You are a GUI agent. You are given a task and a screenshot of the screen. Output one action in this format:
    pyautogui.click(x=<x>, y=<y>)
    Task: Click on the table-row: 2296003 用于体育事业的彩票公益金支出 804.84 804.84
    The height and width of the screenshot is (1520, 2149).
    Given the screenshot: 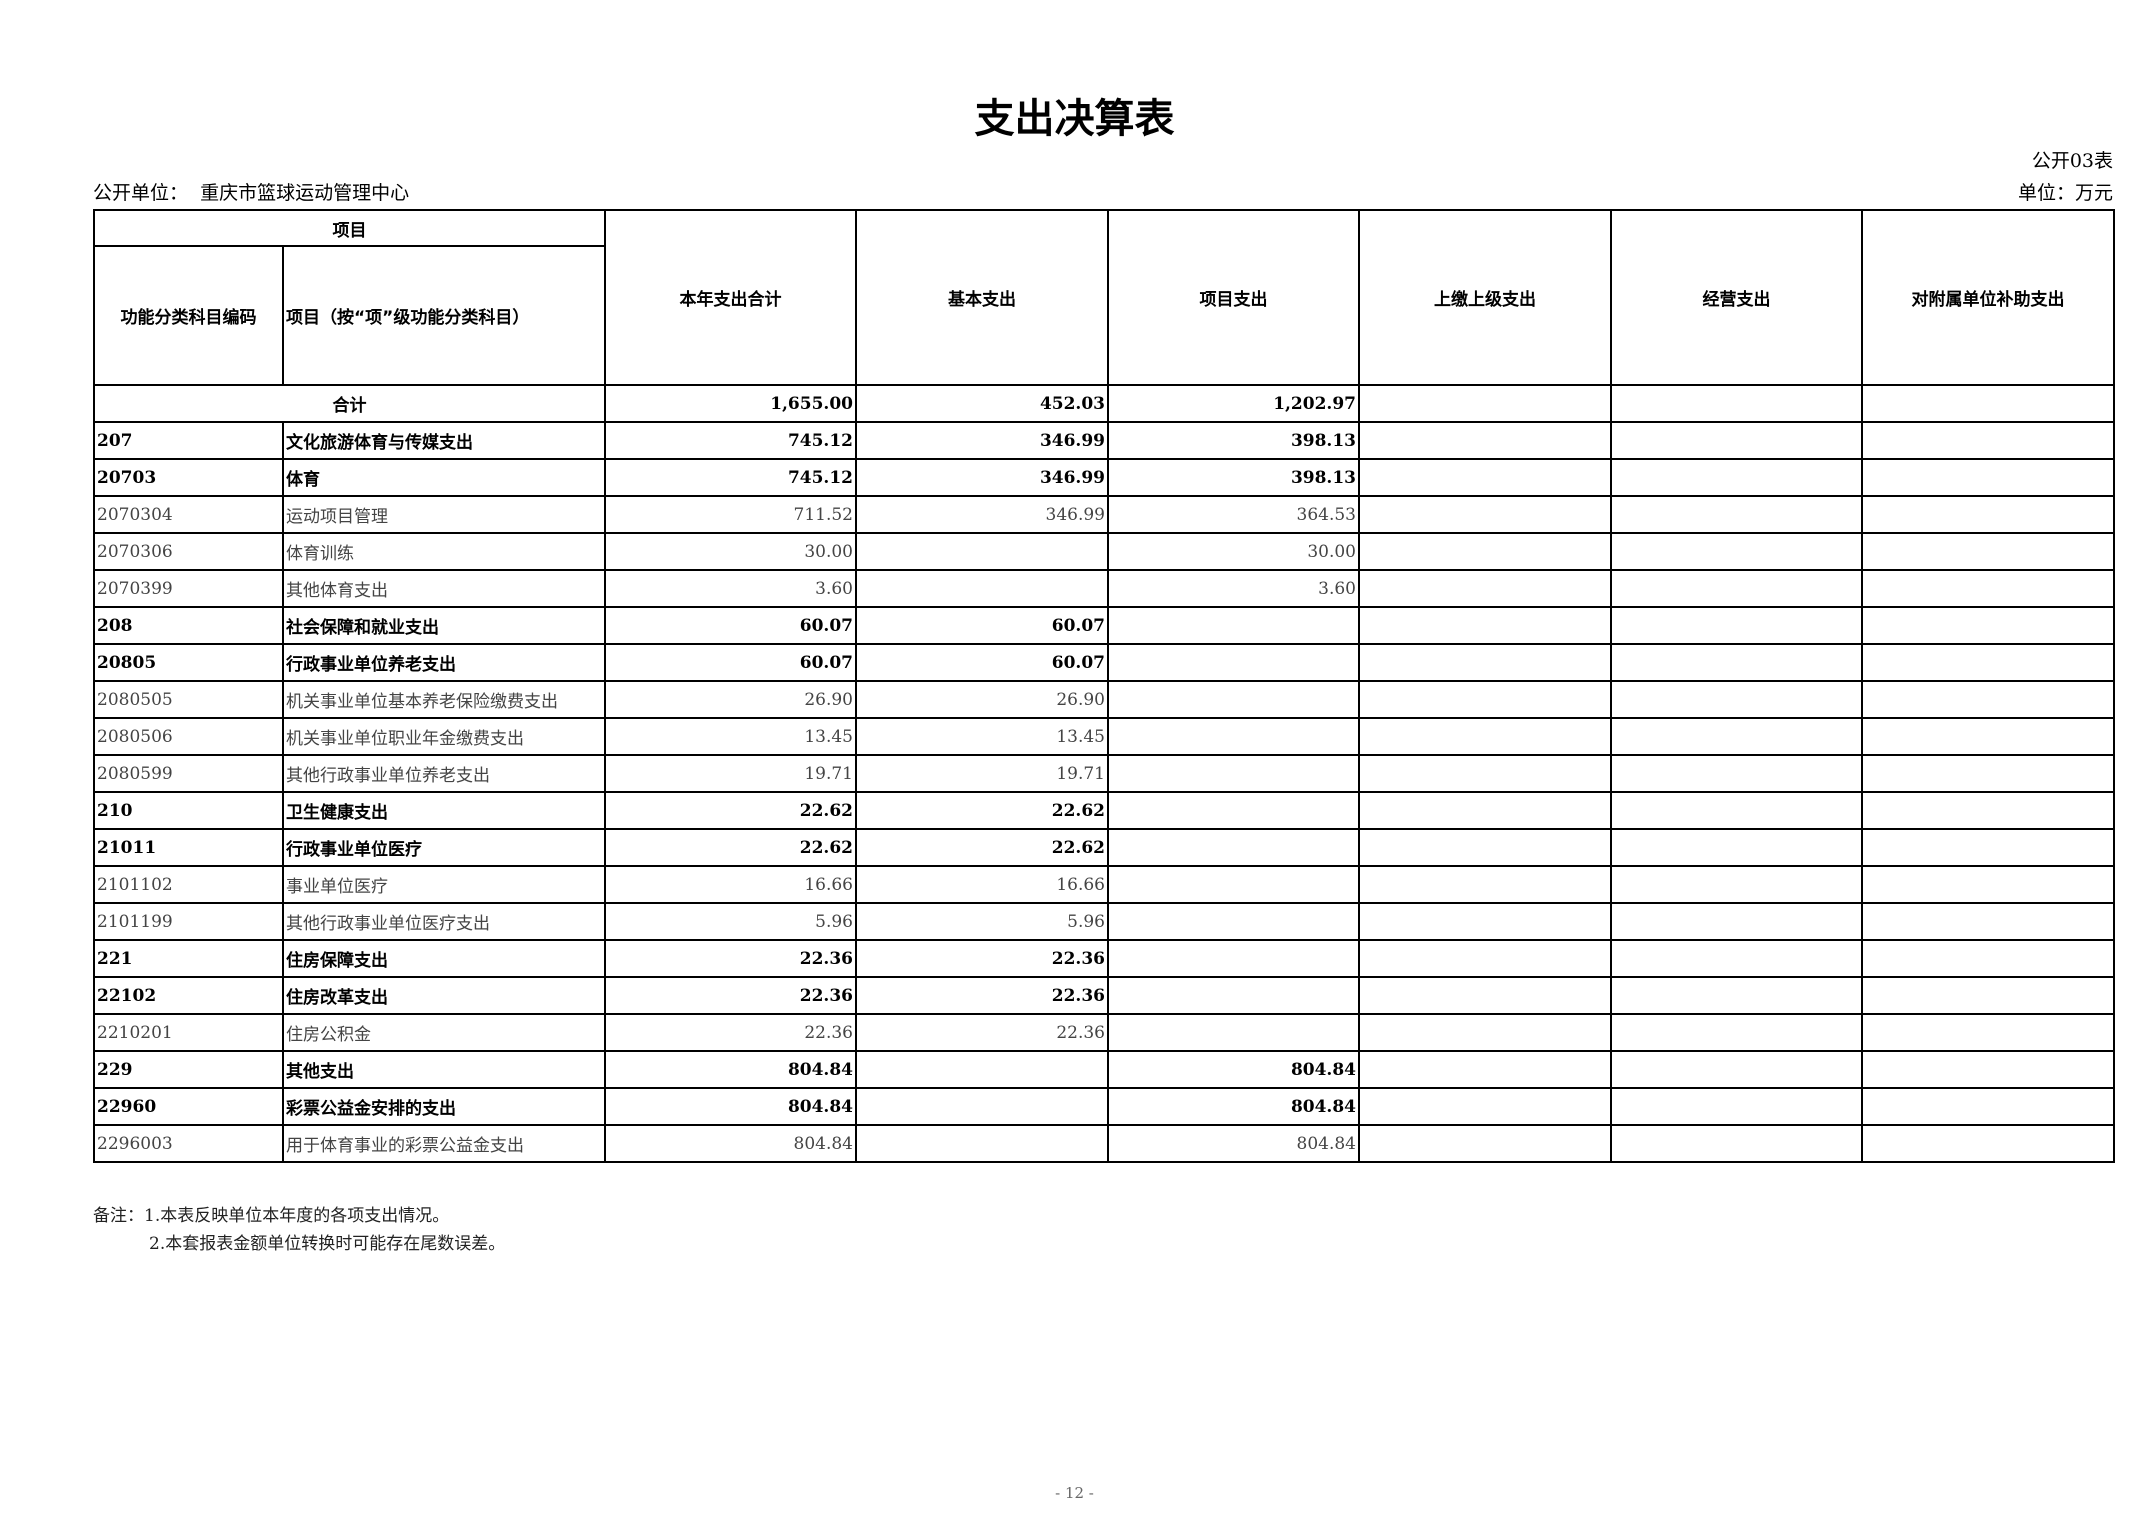 What is the action you would take?
    pyautogui.click(x=1104, y=1143)
    